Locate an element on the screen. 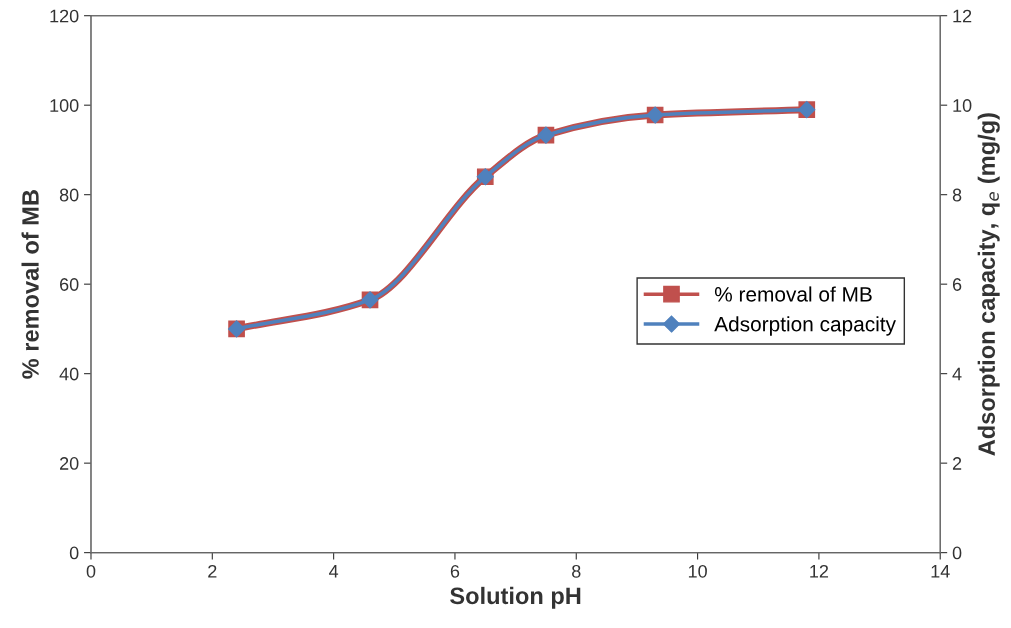  y-axis-title: % removal of MB is located at coordinates (30, 284).